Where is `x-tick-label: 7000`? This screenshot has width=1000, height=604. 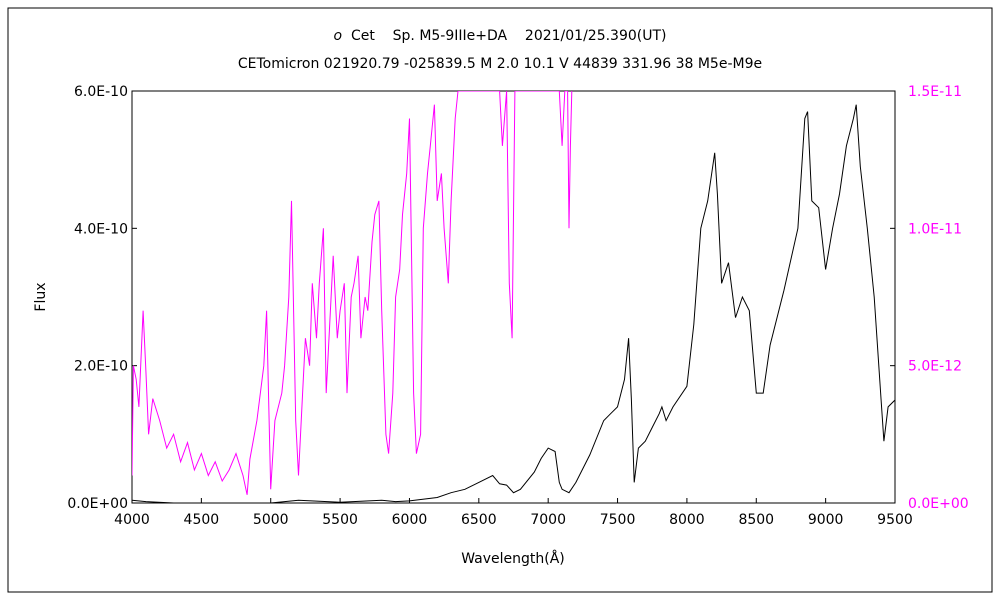
x-tick-label: 7000 is located at coordinates (548, 520).